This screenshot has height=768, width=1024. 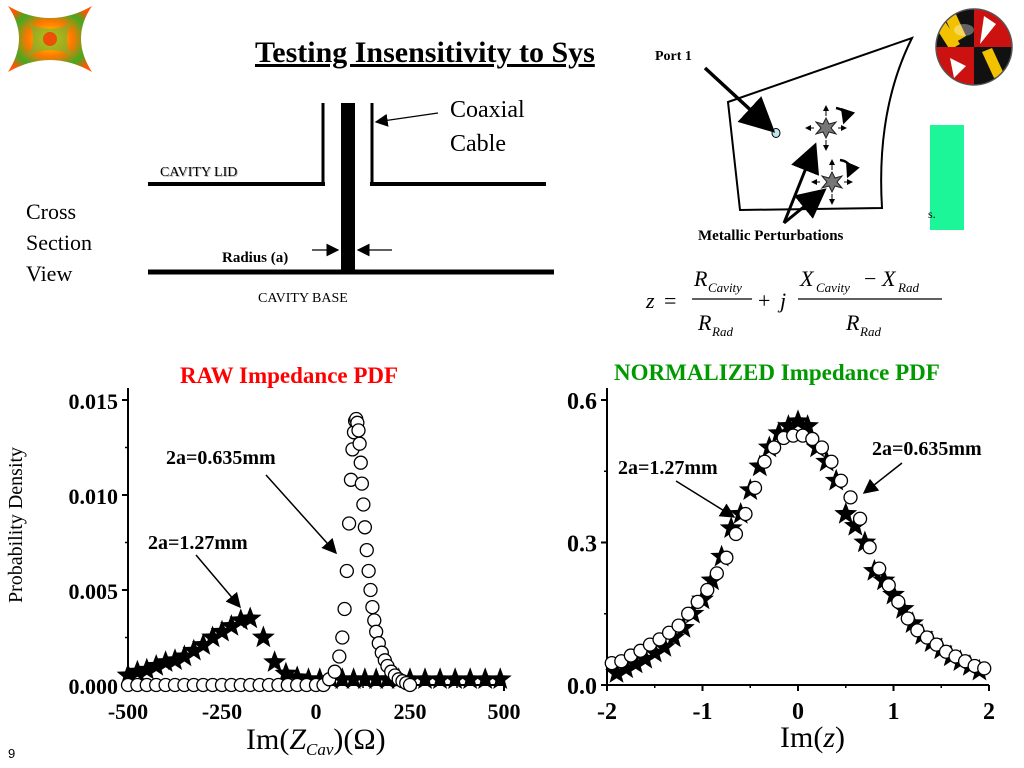 I want to click on raw-annotation-127-arrow, so click(x=218, y=581).